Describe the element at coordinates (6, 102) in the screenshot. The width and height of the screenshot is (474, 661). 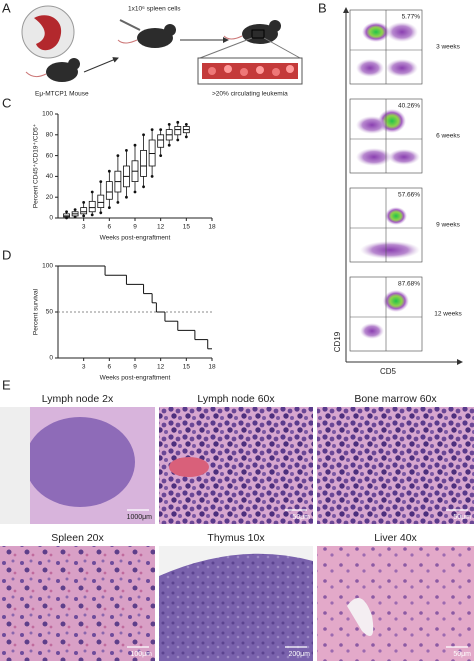
I see `panel-label: C` at that location.